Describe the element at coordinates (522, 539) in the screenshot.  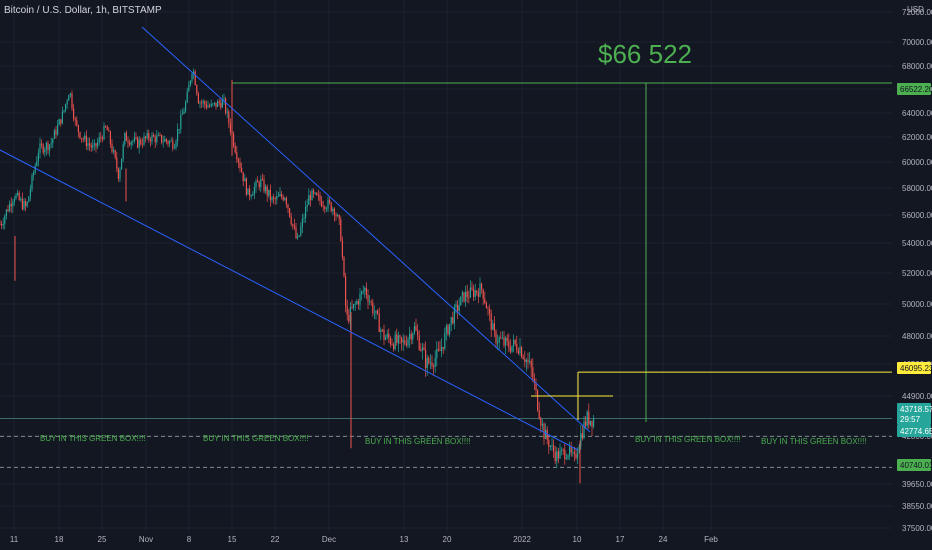
I see `x-tick-label: 2022` at that location.